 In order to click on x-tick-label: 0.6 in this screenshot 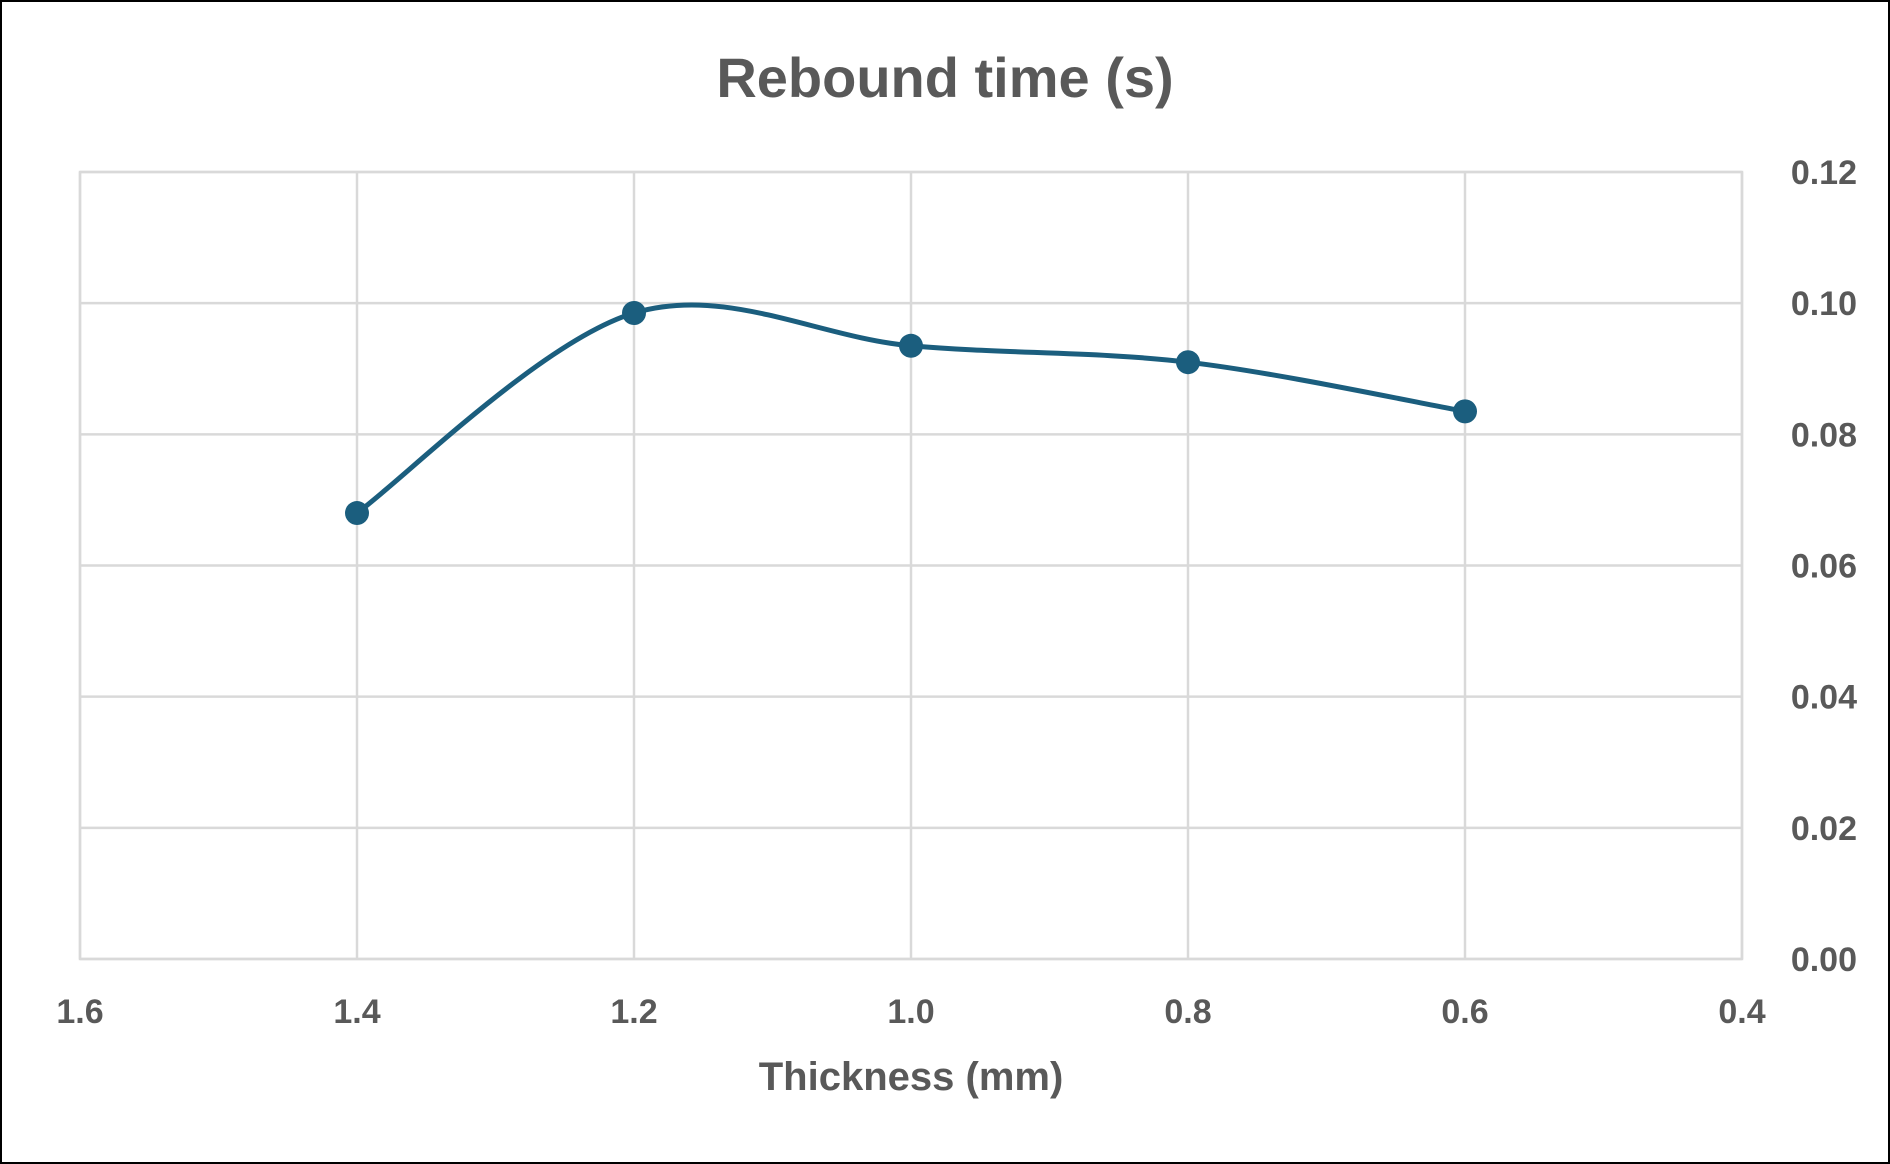, I will do `click(1464, 1012)`.